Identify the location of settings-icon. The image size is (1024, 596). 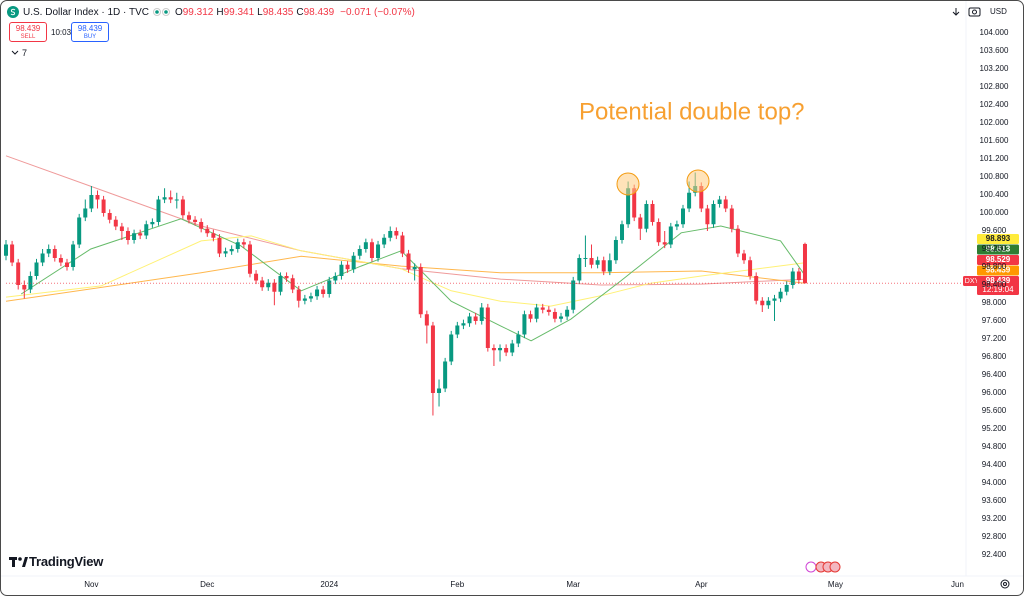
(1005, 584).